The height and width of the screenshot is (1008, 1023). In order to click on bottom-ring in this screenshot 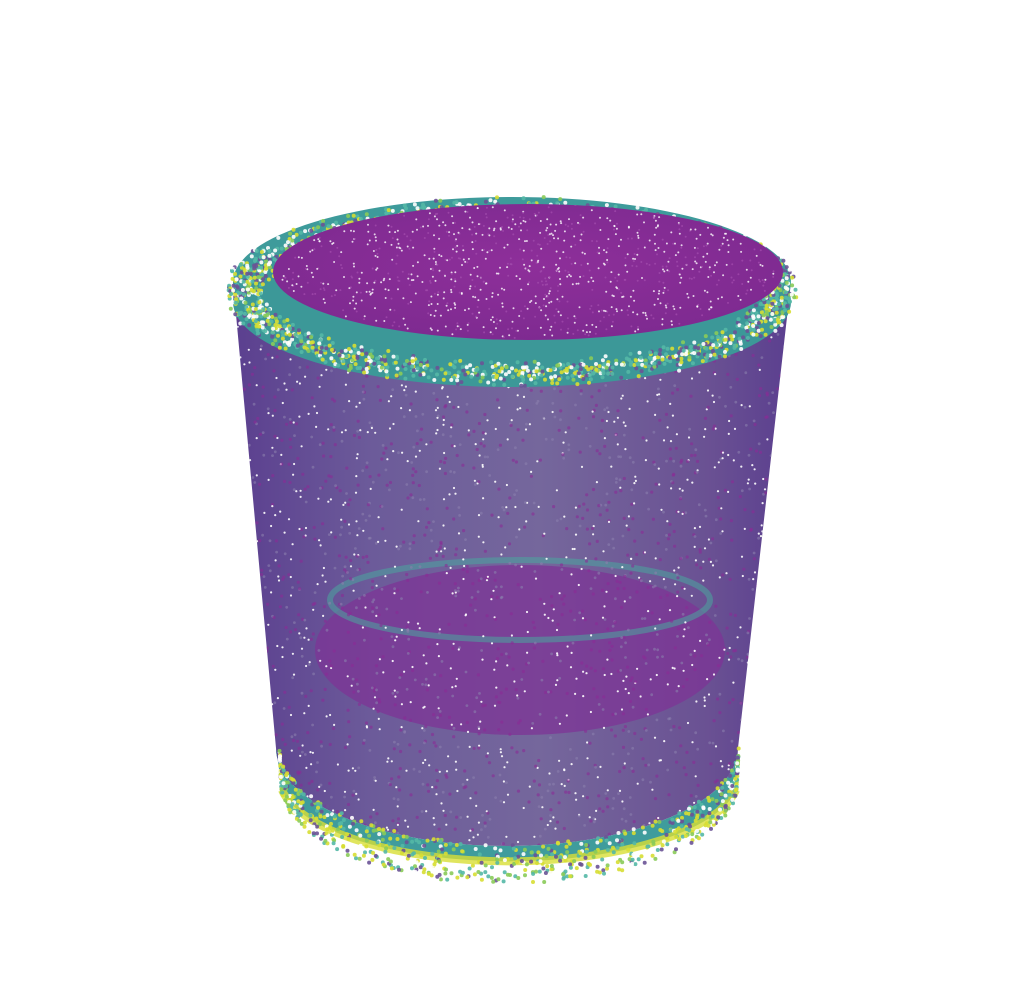, I will do `click(508, 815)`.